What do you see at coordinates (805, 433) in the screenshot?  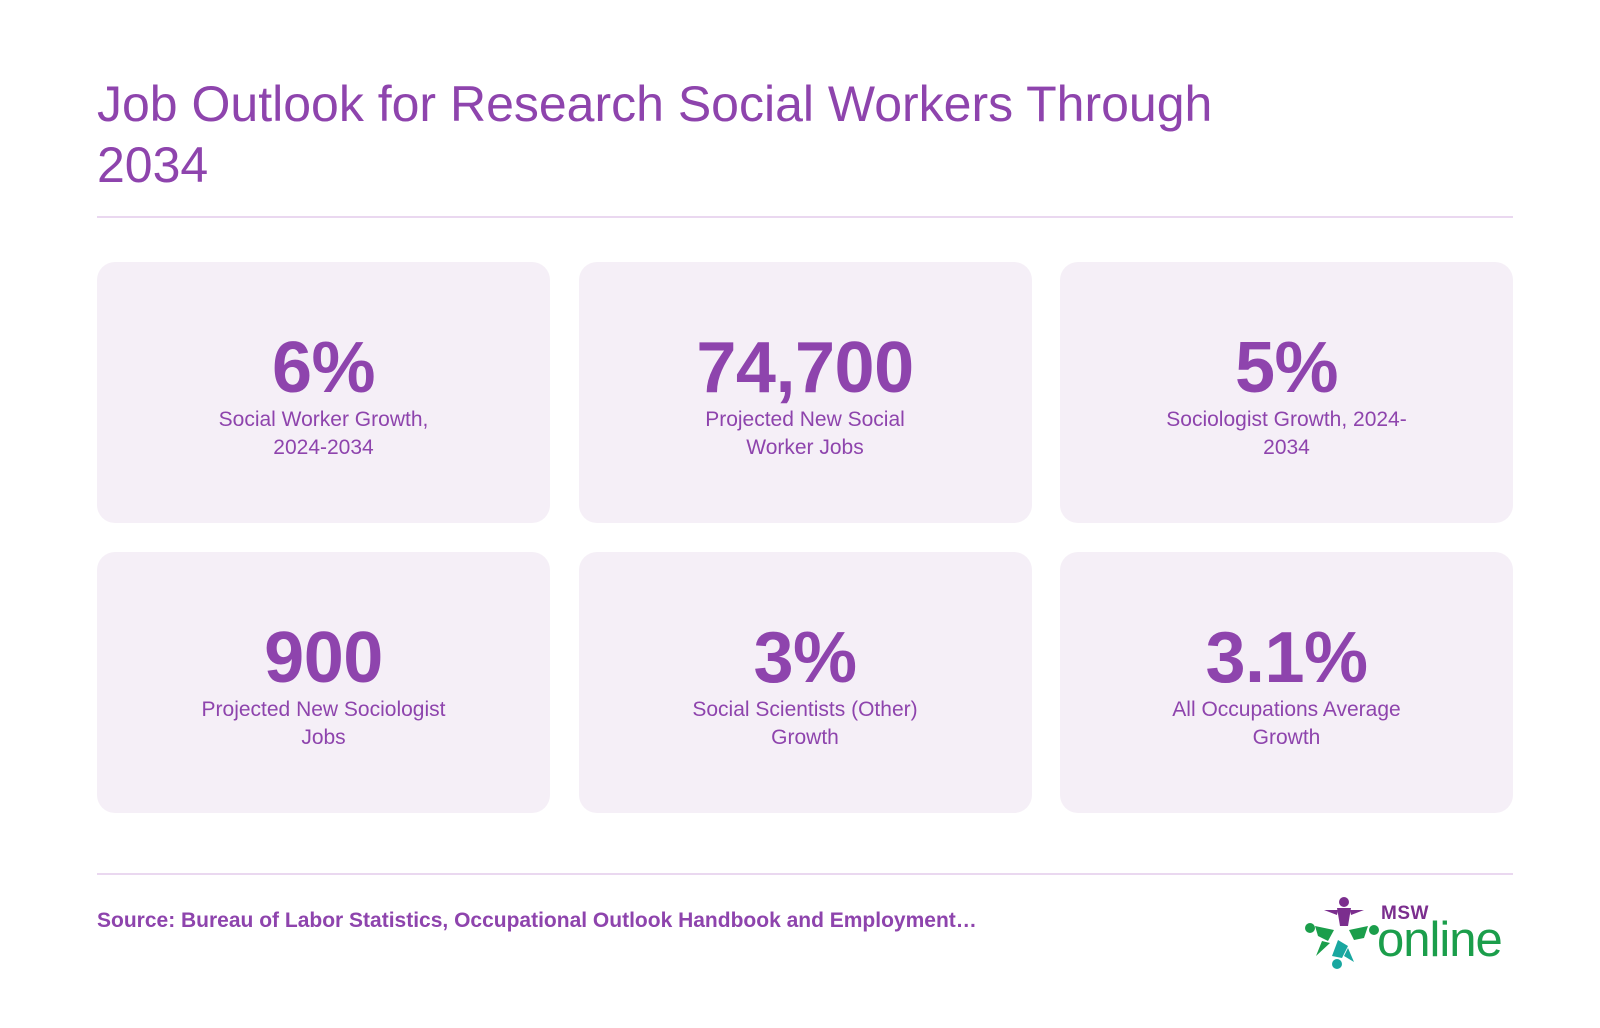 I see `stat-label: Projected New Social Worker Jobs` at bounding box center [805, 433].